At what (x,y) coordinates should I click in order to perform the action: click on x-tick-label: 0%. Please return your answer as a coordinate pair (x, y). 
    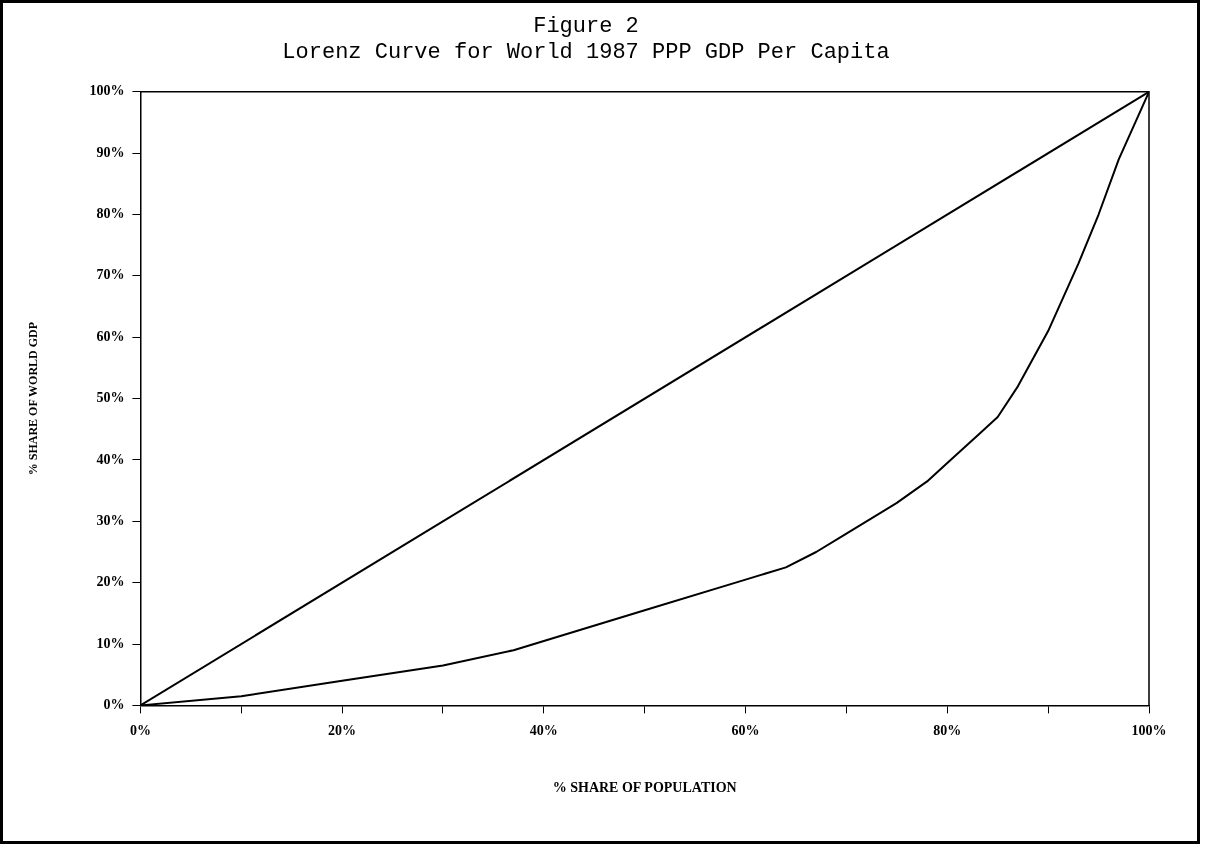
    Looking at the image, I should click on (140, 731).